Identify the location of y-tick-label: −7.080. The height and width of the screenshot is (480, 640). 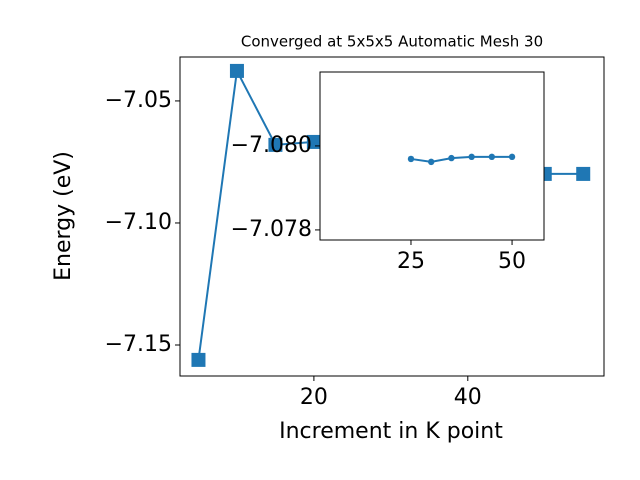
(271, 145).